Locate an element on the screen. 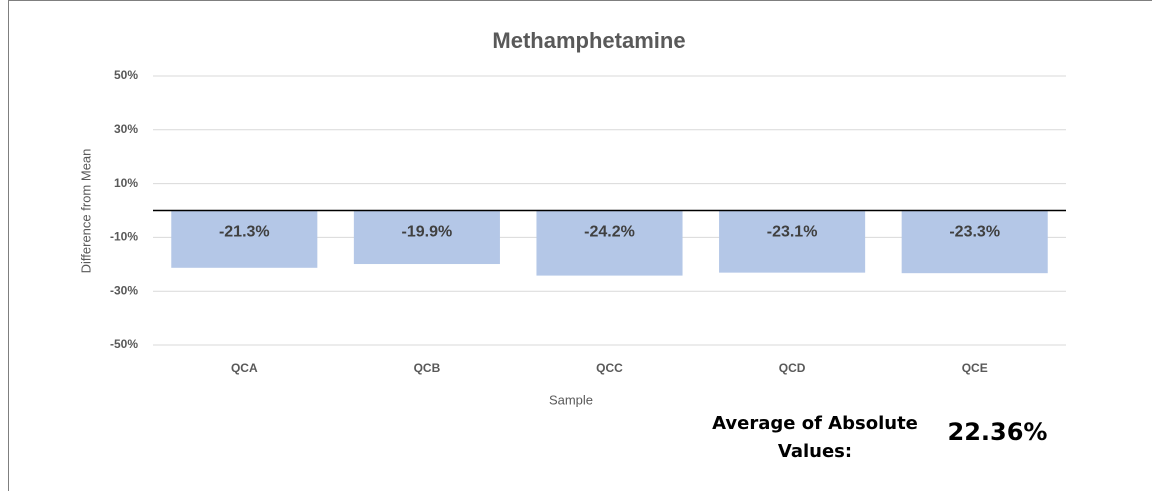  data-label: -19.9% is located at coordinates (427, 232).